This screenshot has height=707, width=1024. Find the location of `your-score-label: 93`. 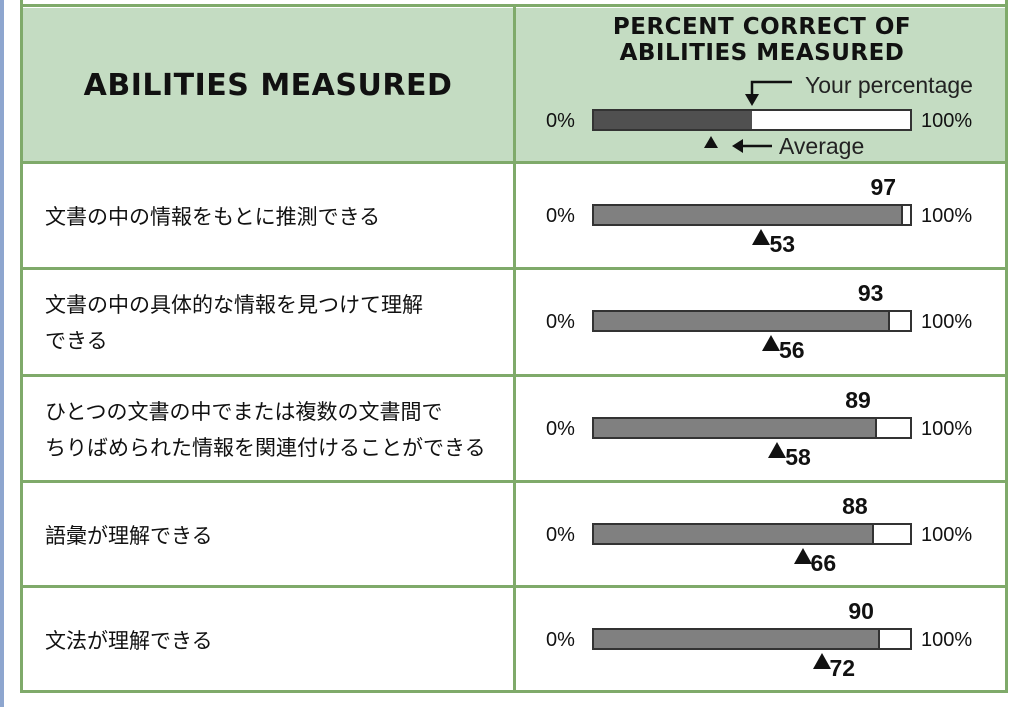

your-score-label: 93 is located at coordinates (870, 293).